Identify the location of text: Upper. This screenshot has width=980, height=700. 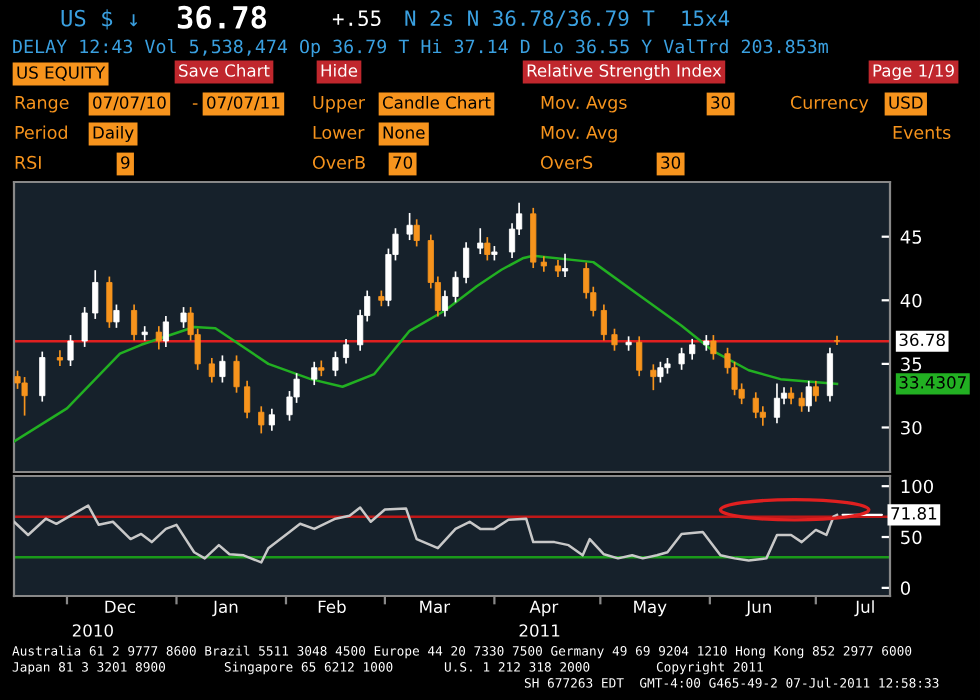
(339, 104).